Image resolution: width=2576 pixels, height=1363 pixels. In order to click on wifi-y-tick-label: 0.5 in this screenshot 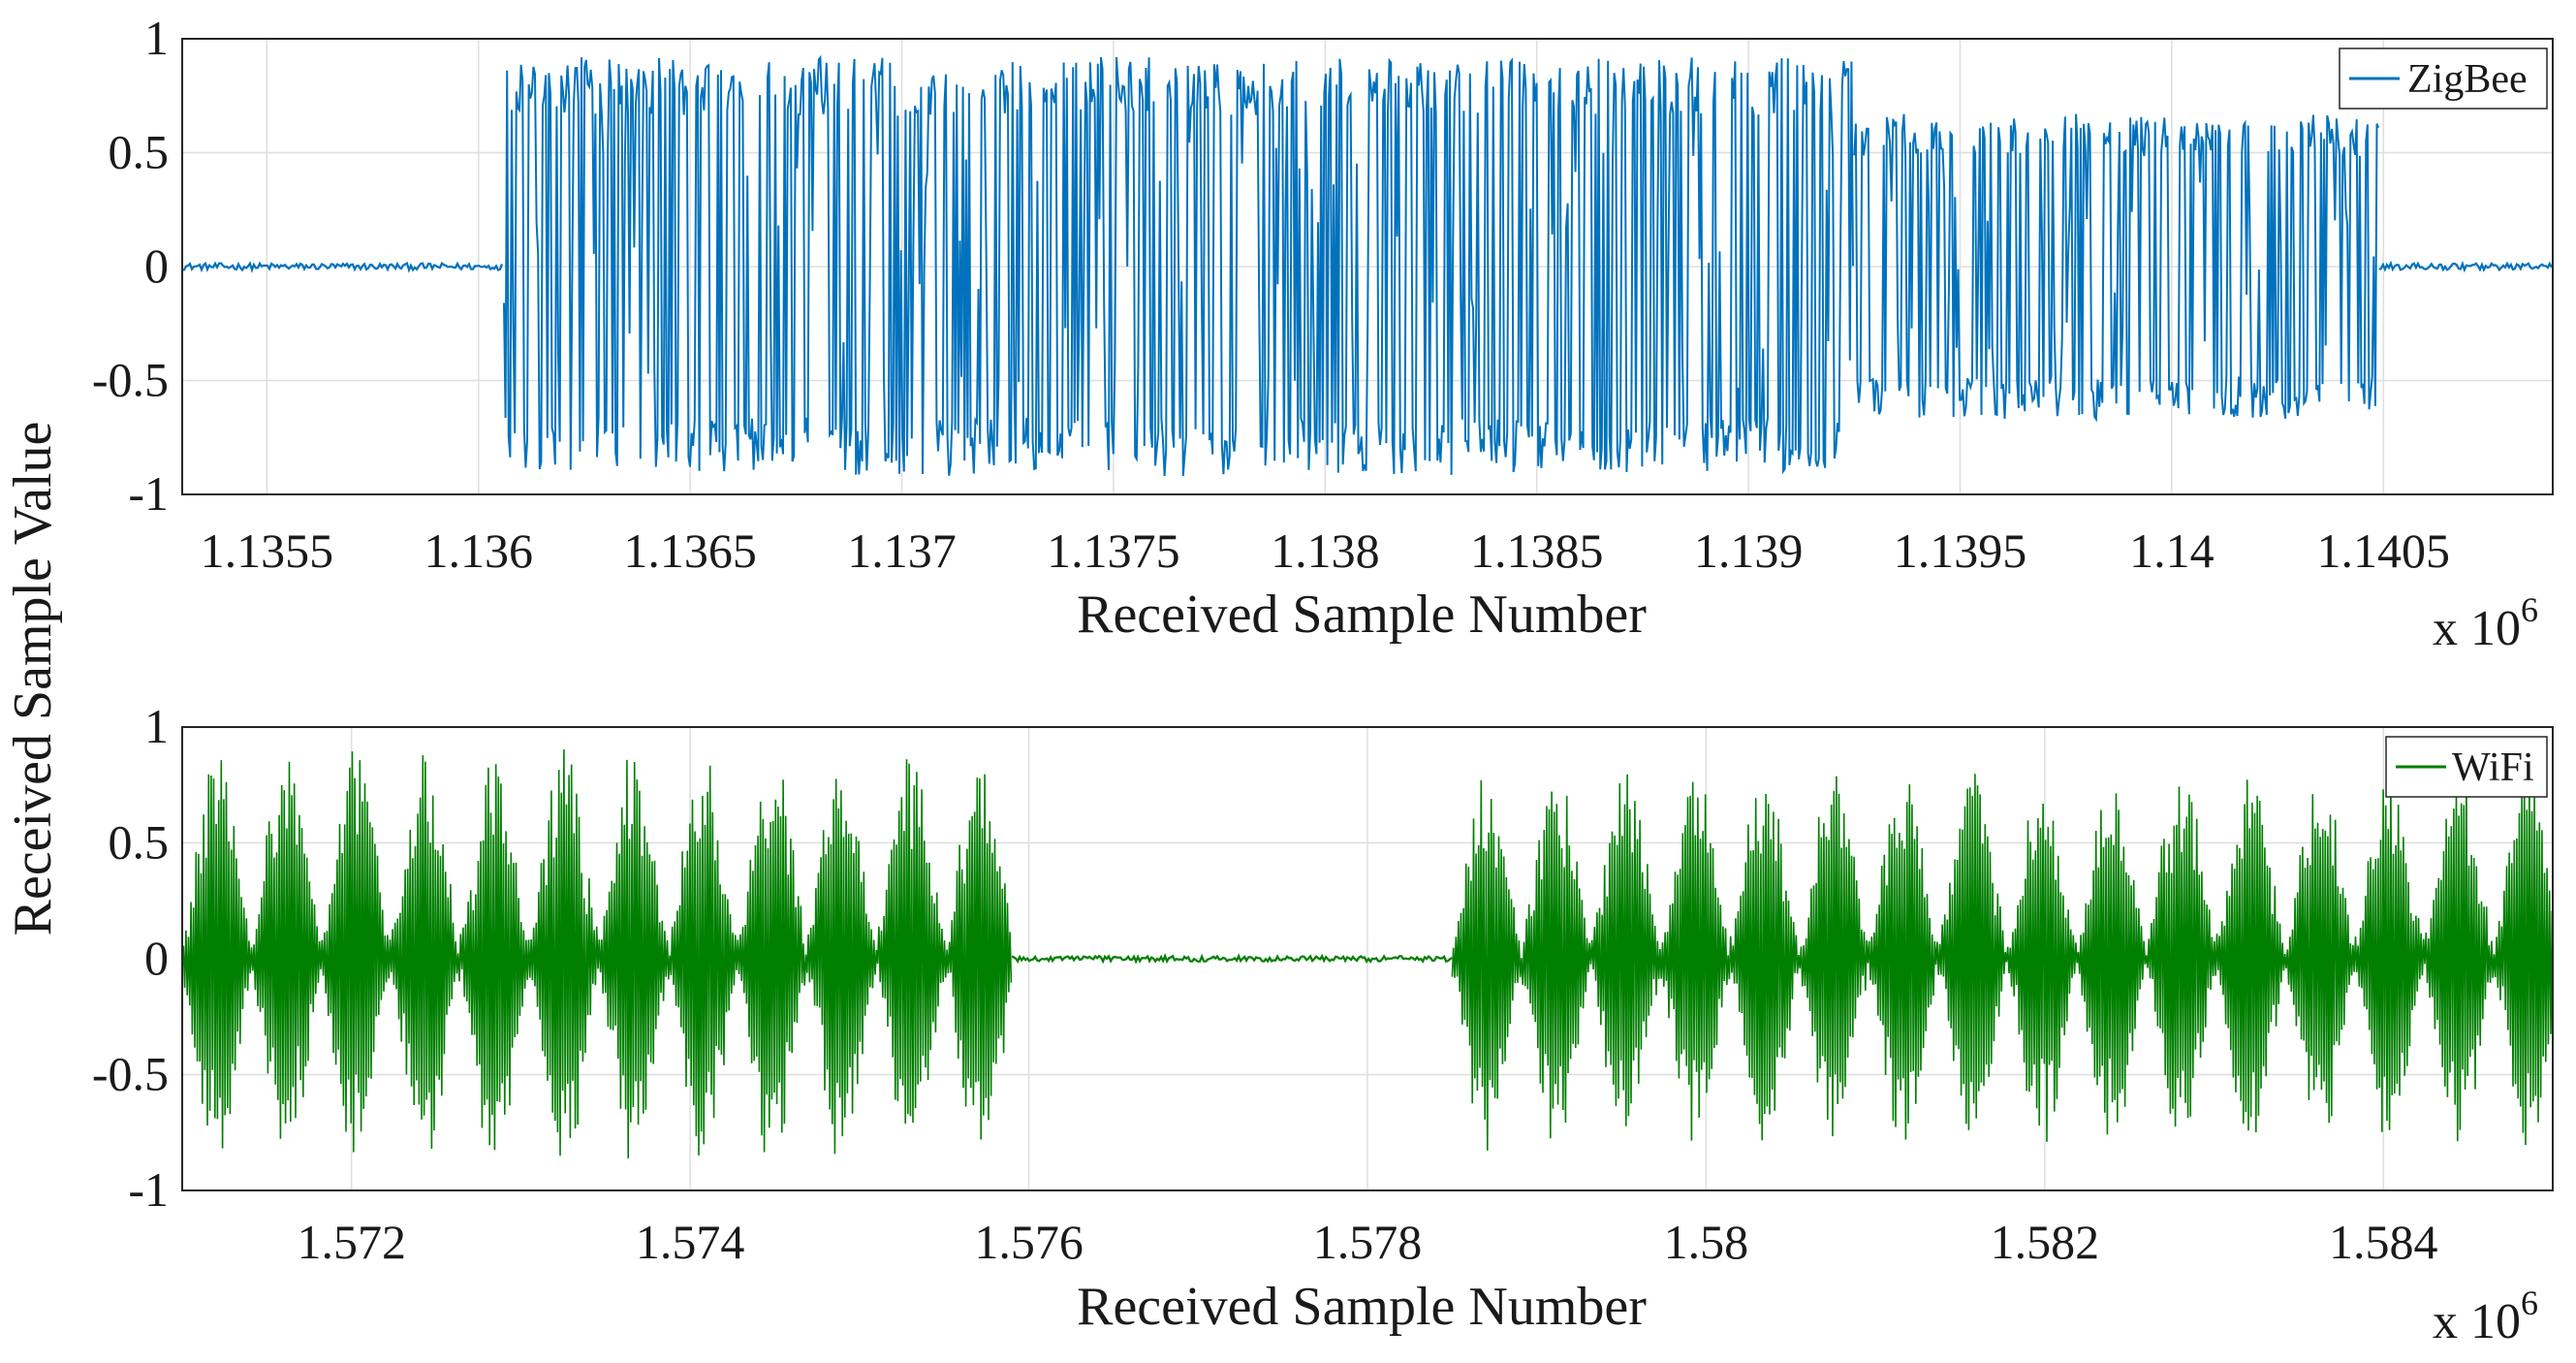, I will do `click(139, 842)`.